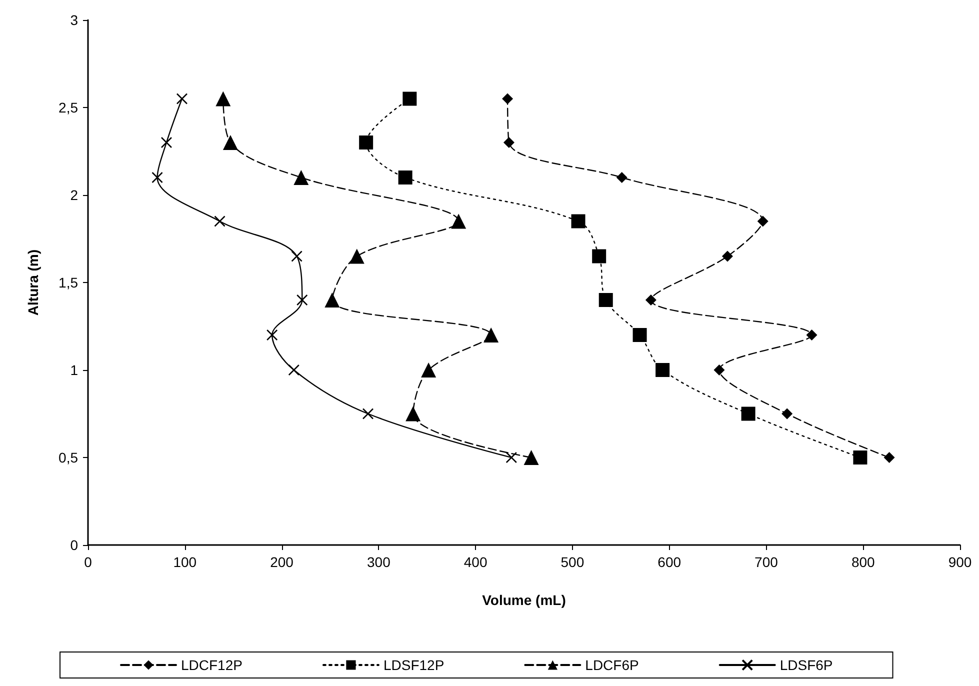 This screenshot has height=686, width=979. I want to click on y-tick-label: 2, so click(74, 195).